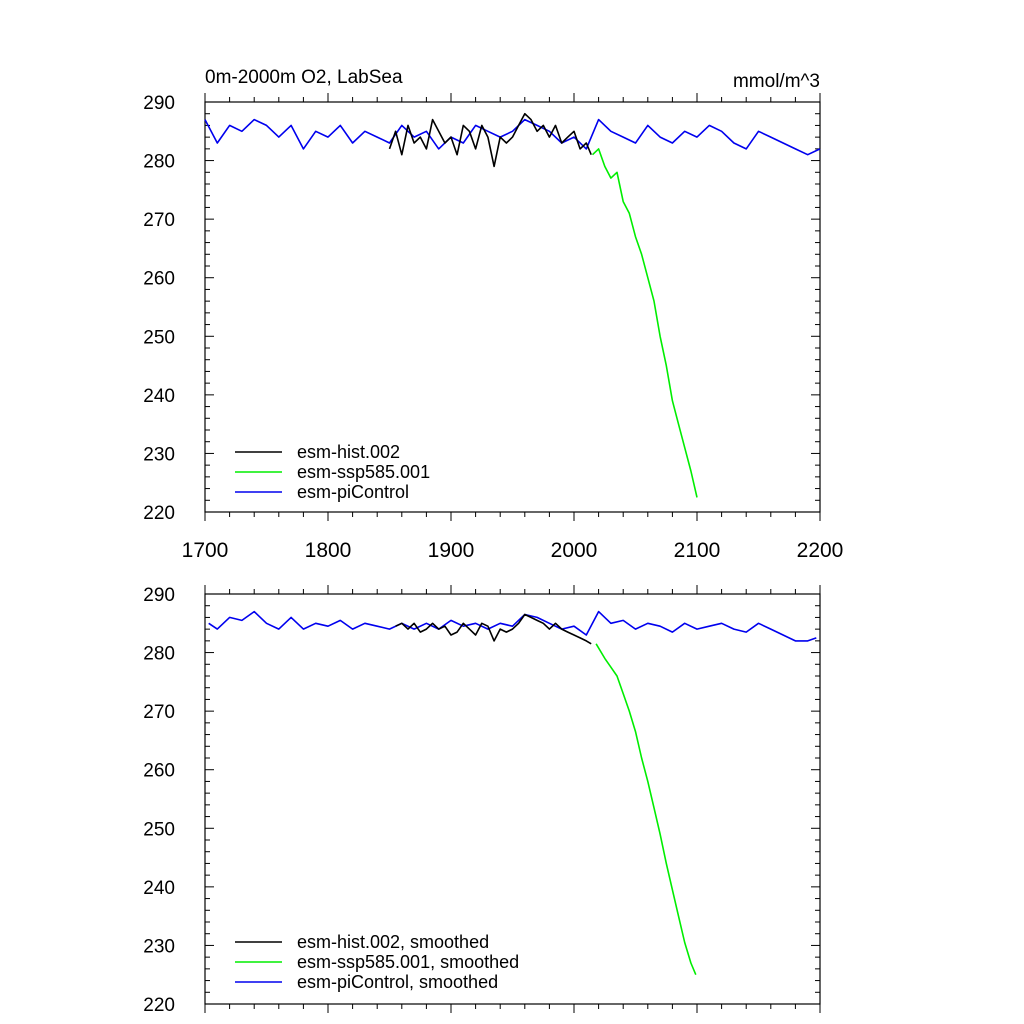 The height and width of the screenshot is (1024, 1024). Describe the element at coordinates (205, 550) in the screenshot. I see `x-tick-label: 1700` at that location.